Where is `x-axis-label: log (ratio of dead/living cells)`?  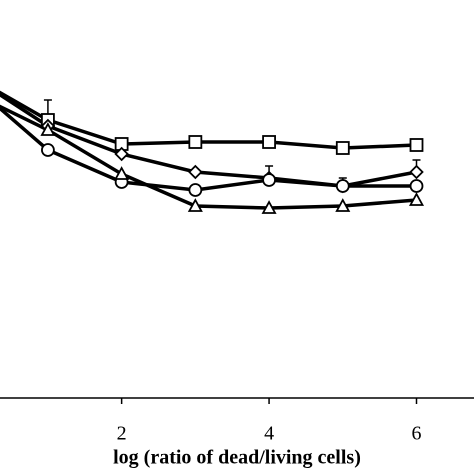
x-axis-label: log (ratio of dead/living cells) is located at coordinates (237, 458).